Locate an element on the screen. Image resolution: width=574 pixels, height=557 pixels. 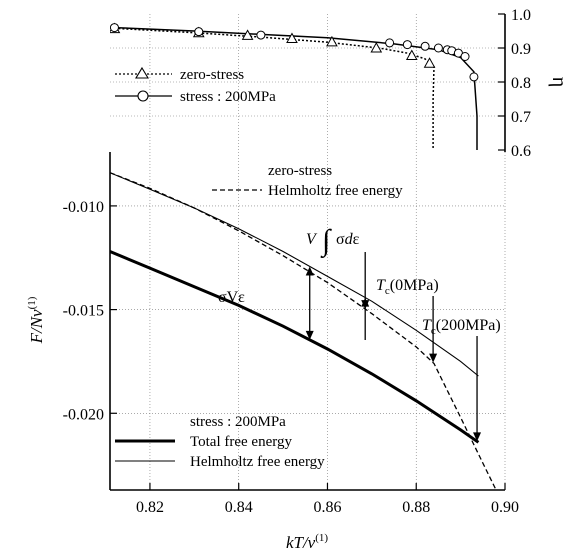
top-markers is located at coordinates (294, 52).